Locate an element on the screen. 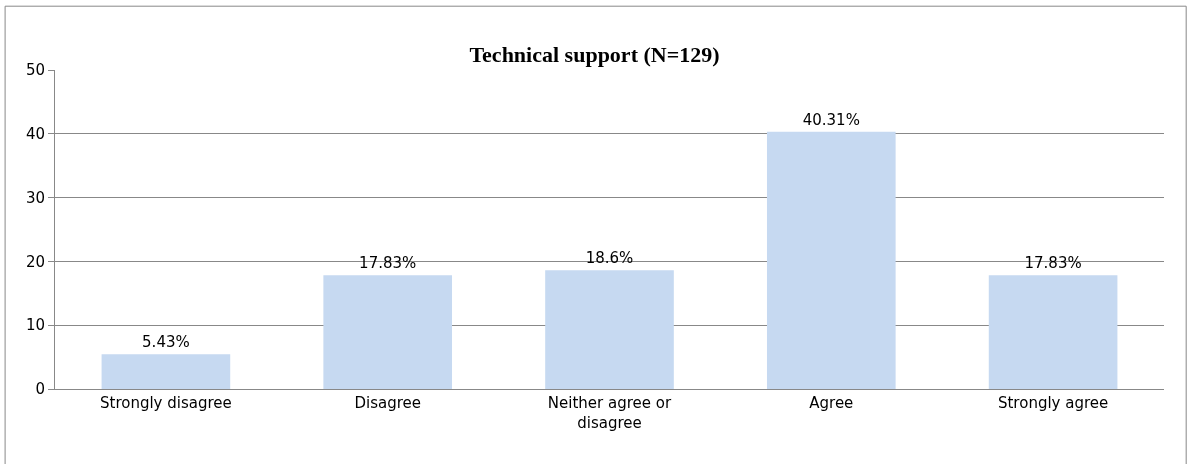 The image size is (1189, 464). x-tick-label: Disagree is located at coordinates (387, 403).